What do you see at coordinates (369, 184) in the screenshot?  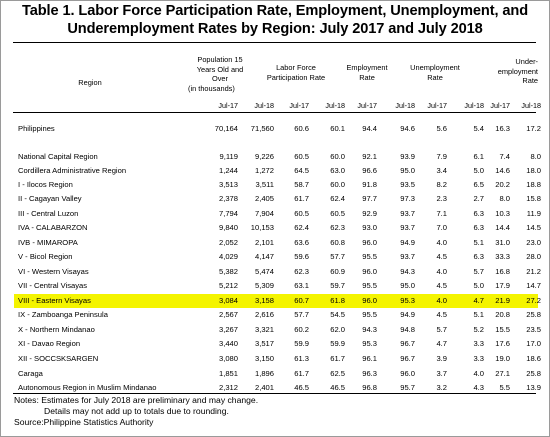 I see `cell-value: 91.8` at bounding box center [369, 184].